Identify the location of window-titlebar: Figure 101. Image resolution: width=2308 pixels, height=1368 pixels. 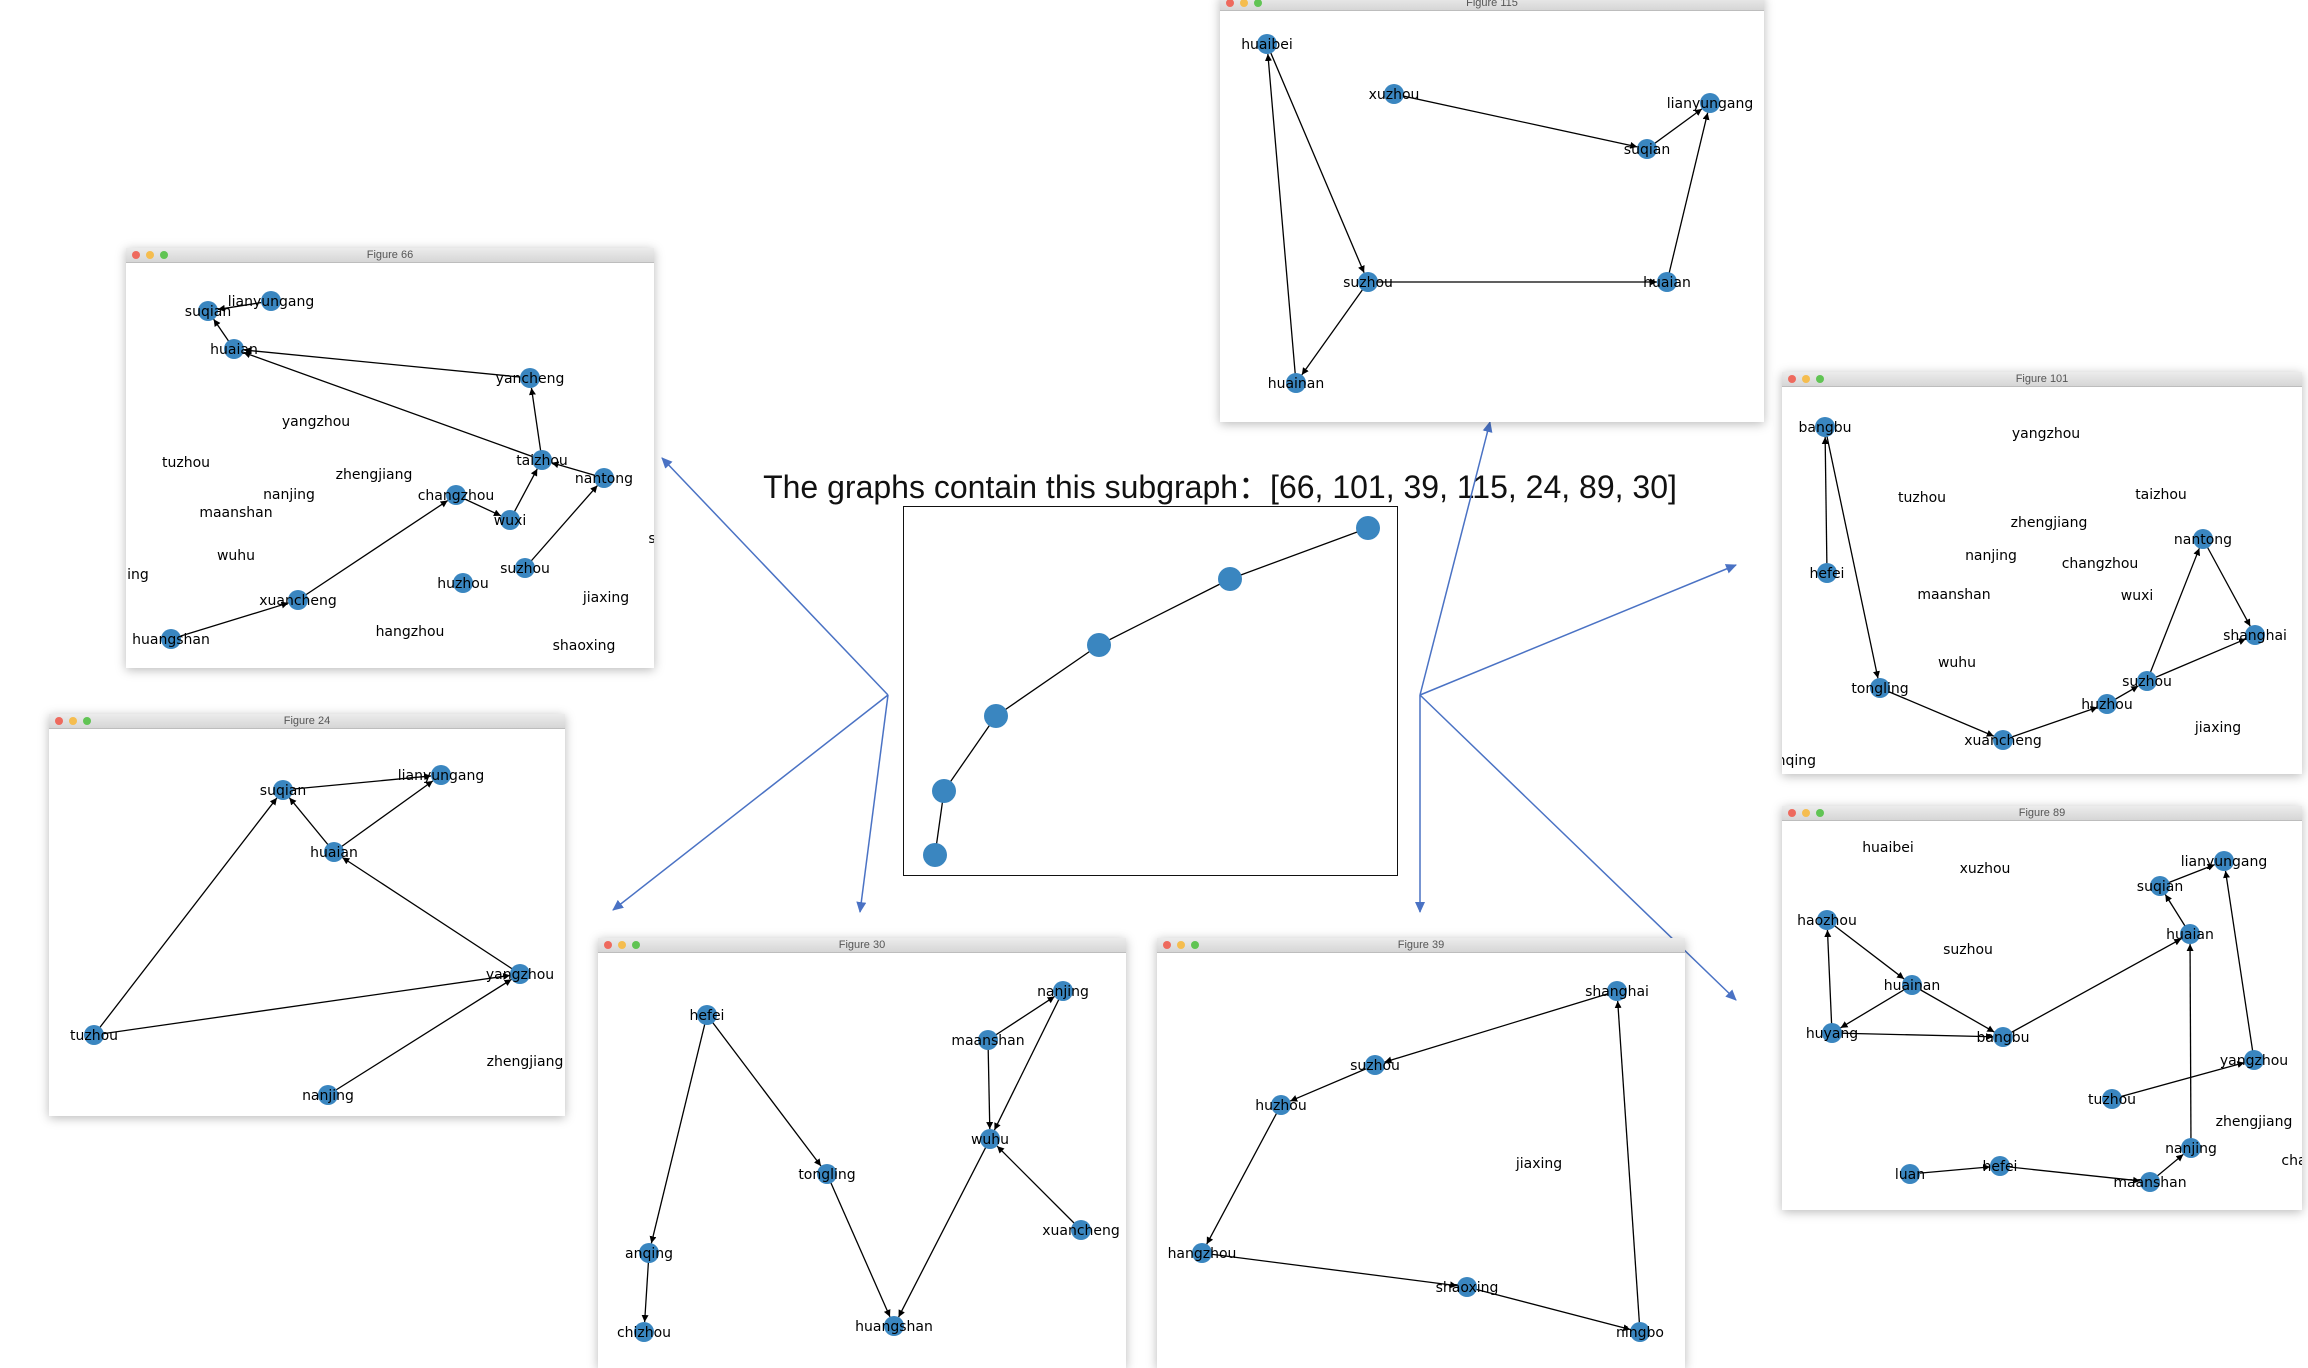
(2042, 379).